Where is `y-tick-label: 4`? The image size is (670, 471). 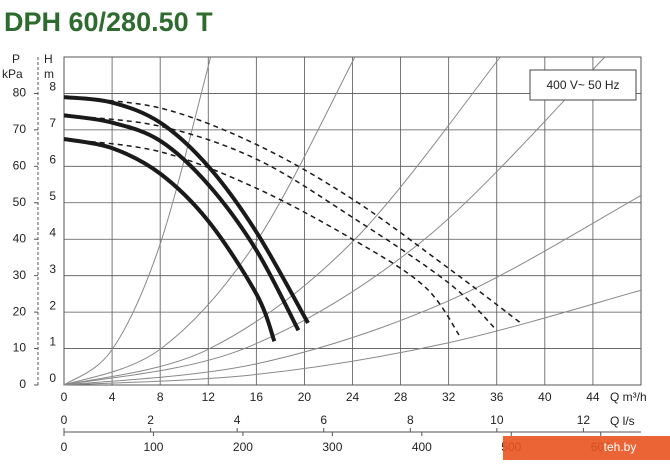
y-tick-label: 4 is located at coordinates (52, 232).